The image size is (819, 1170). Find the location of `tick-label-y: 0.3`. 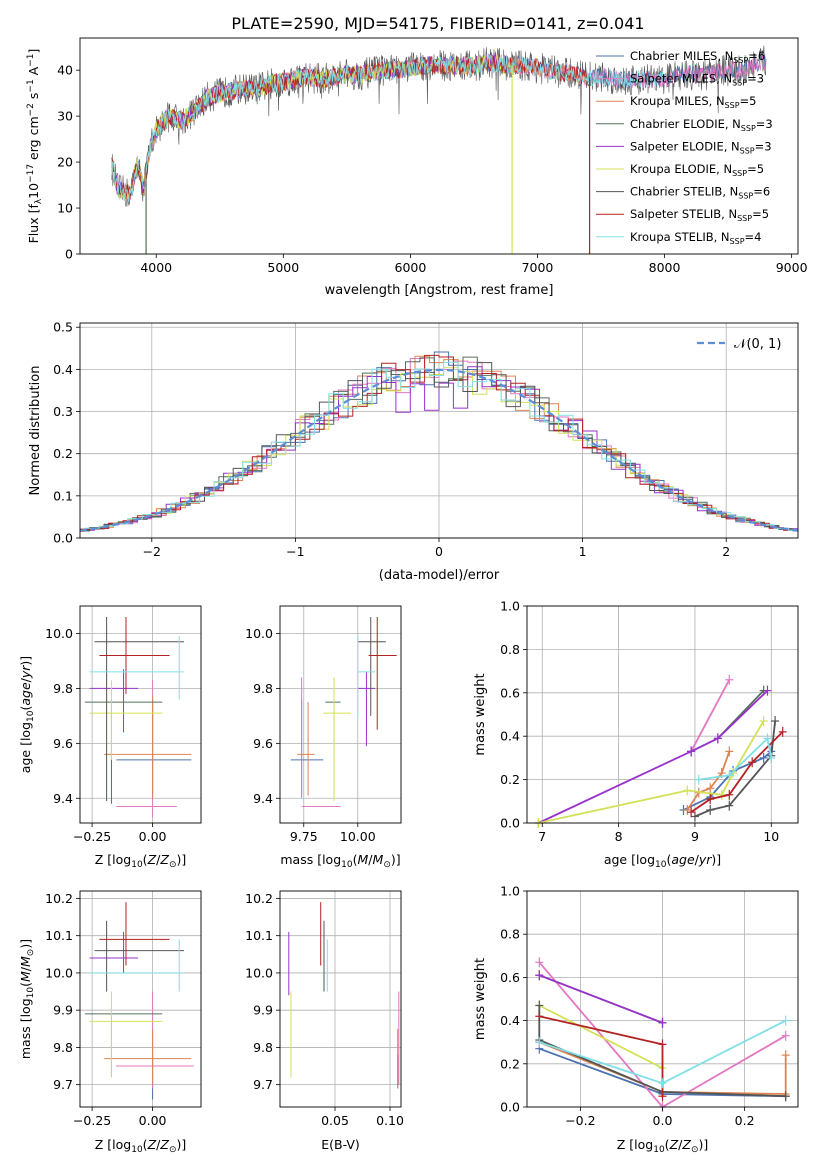

tick-label-y: 0.3 is located at coordinates (63, 411).